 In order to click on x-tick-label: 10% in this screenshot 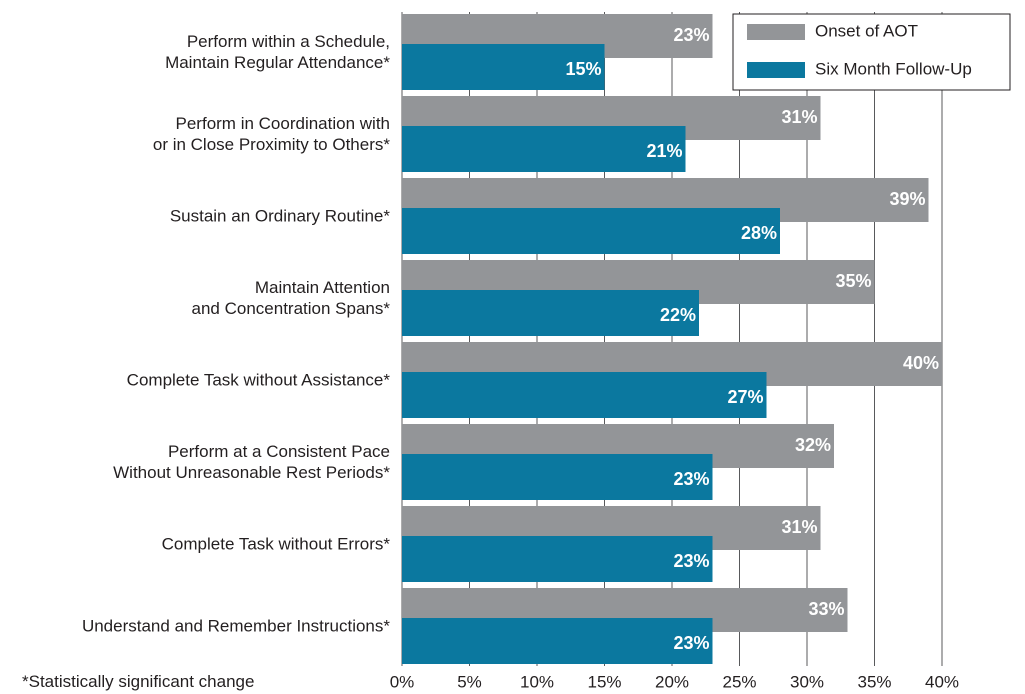, I will do `click(537, 681)`.